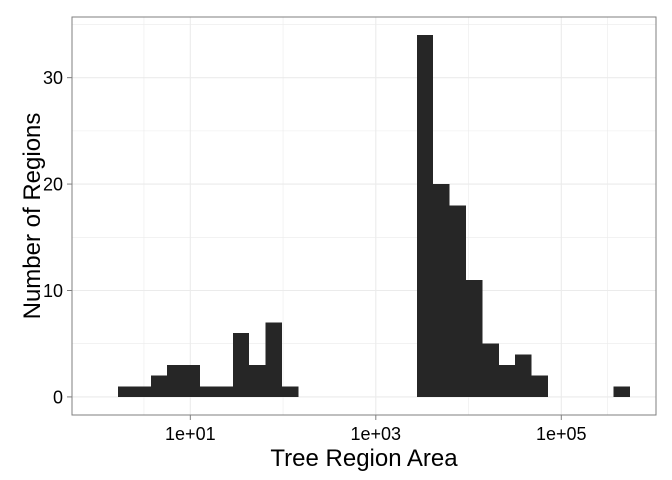  Describe the element at coordinates (190, 434) in the screenshot. I see `x-tick-label: 1e+01` at that location.